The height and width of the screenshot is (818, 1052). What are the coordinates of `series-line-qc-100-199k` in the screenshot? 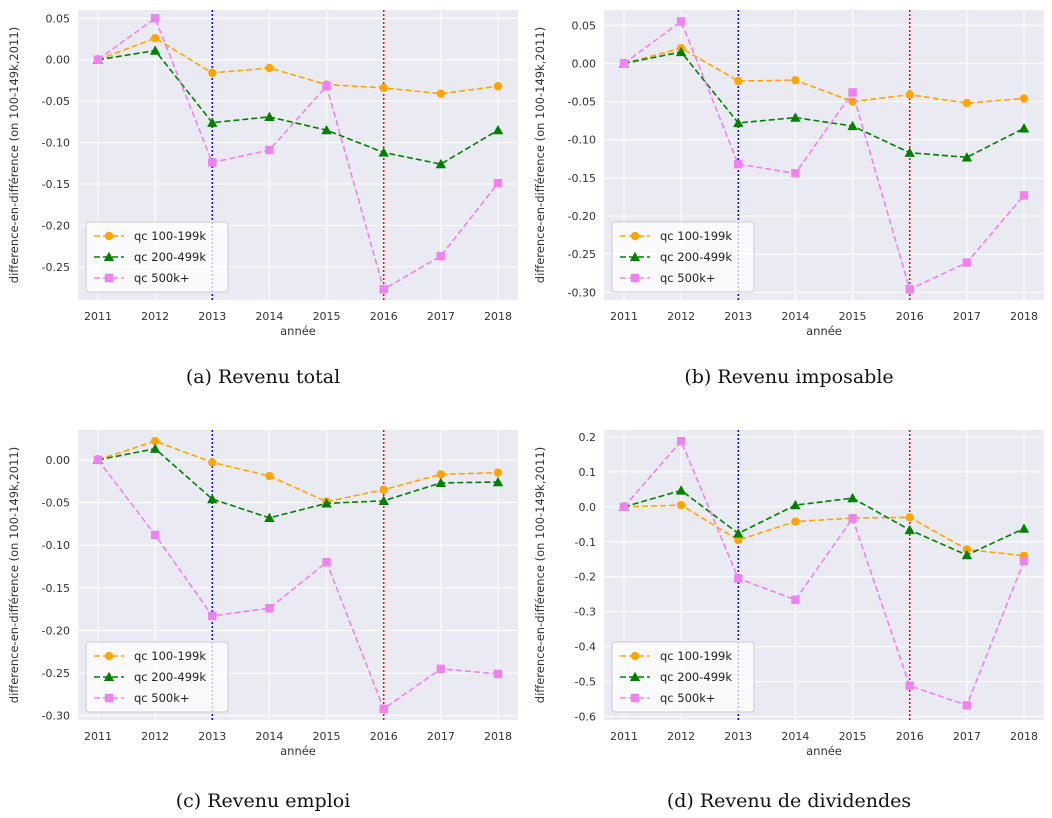 It's located at (824, 530).